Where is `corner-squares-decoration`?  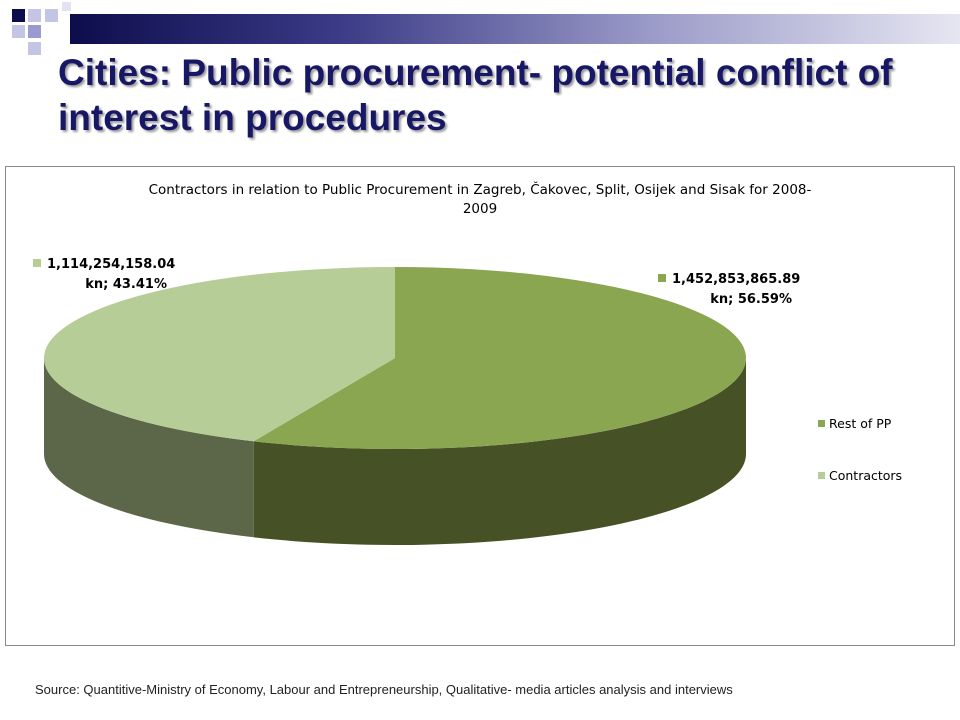
corner-squares-decoration is located at coordinates (41, 28).